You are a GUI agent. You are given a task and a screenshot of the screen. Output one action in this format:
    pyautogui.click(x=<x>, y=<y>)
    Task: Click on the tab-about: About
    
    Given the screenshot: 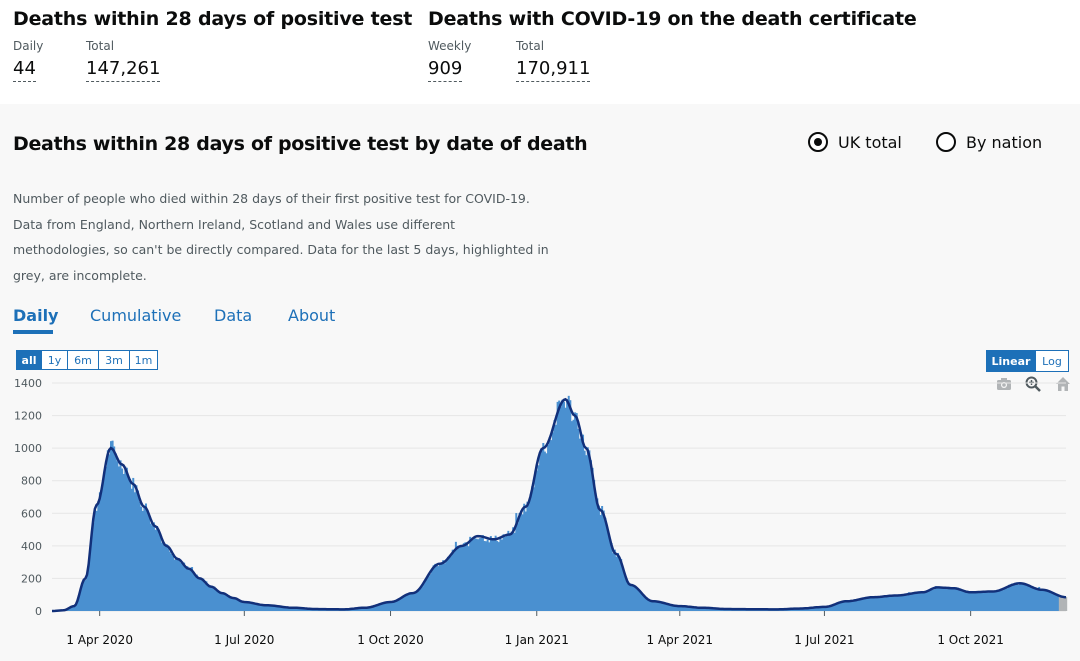 What is the action you would take?
    pyautogui.click(x=312, y=315)
    